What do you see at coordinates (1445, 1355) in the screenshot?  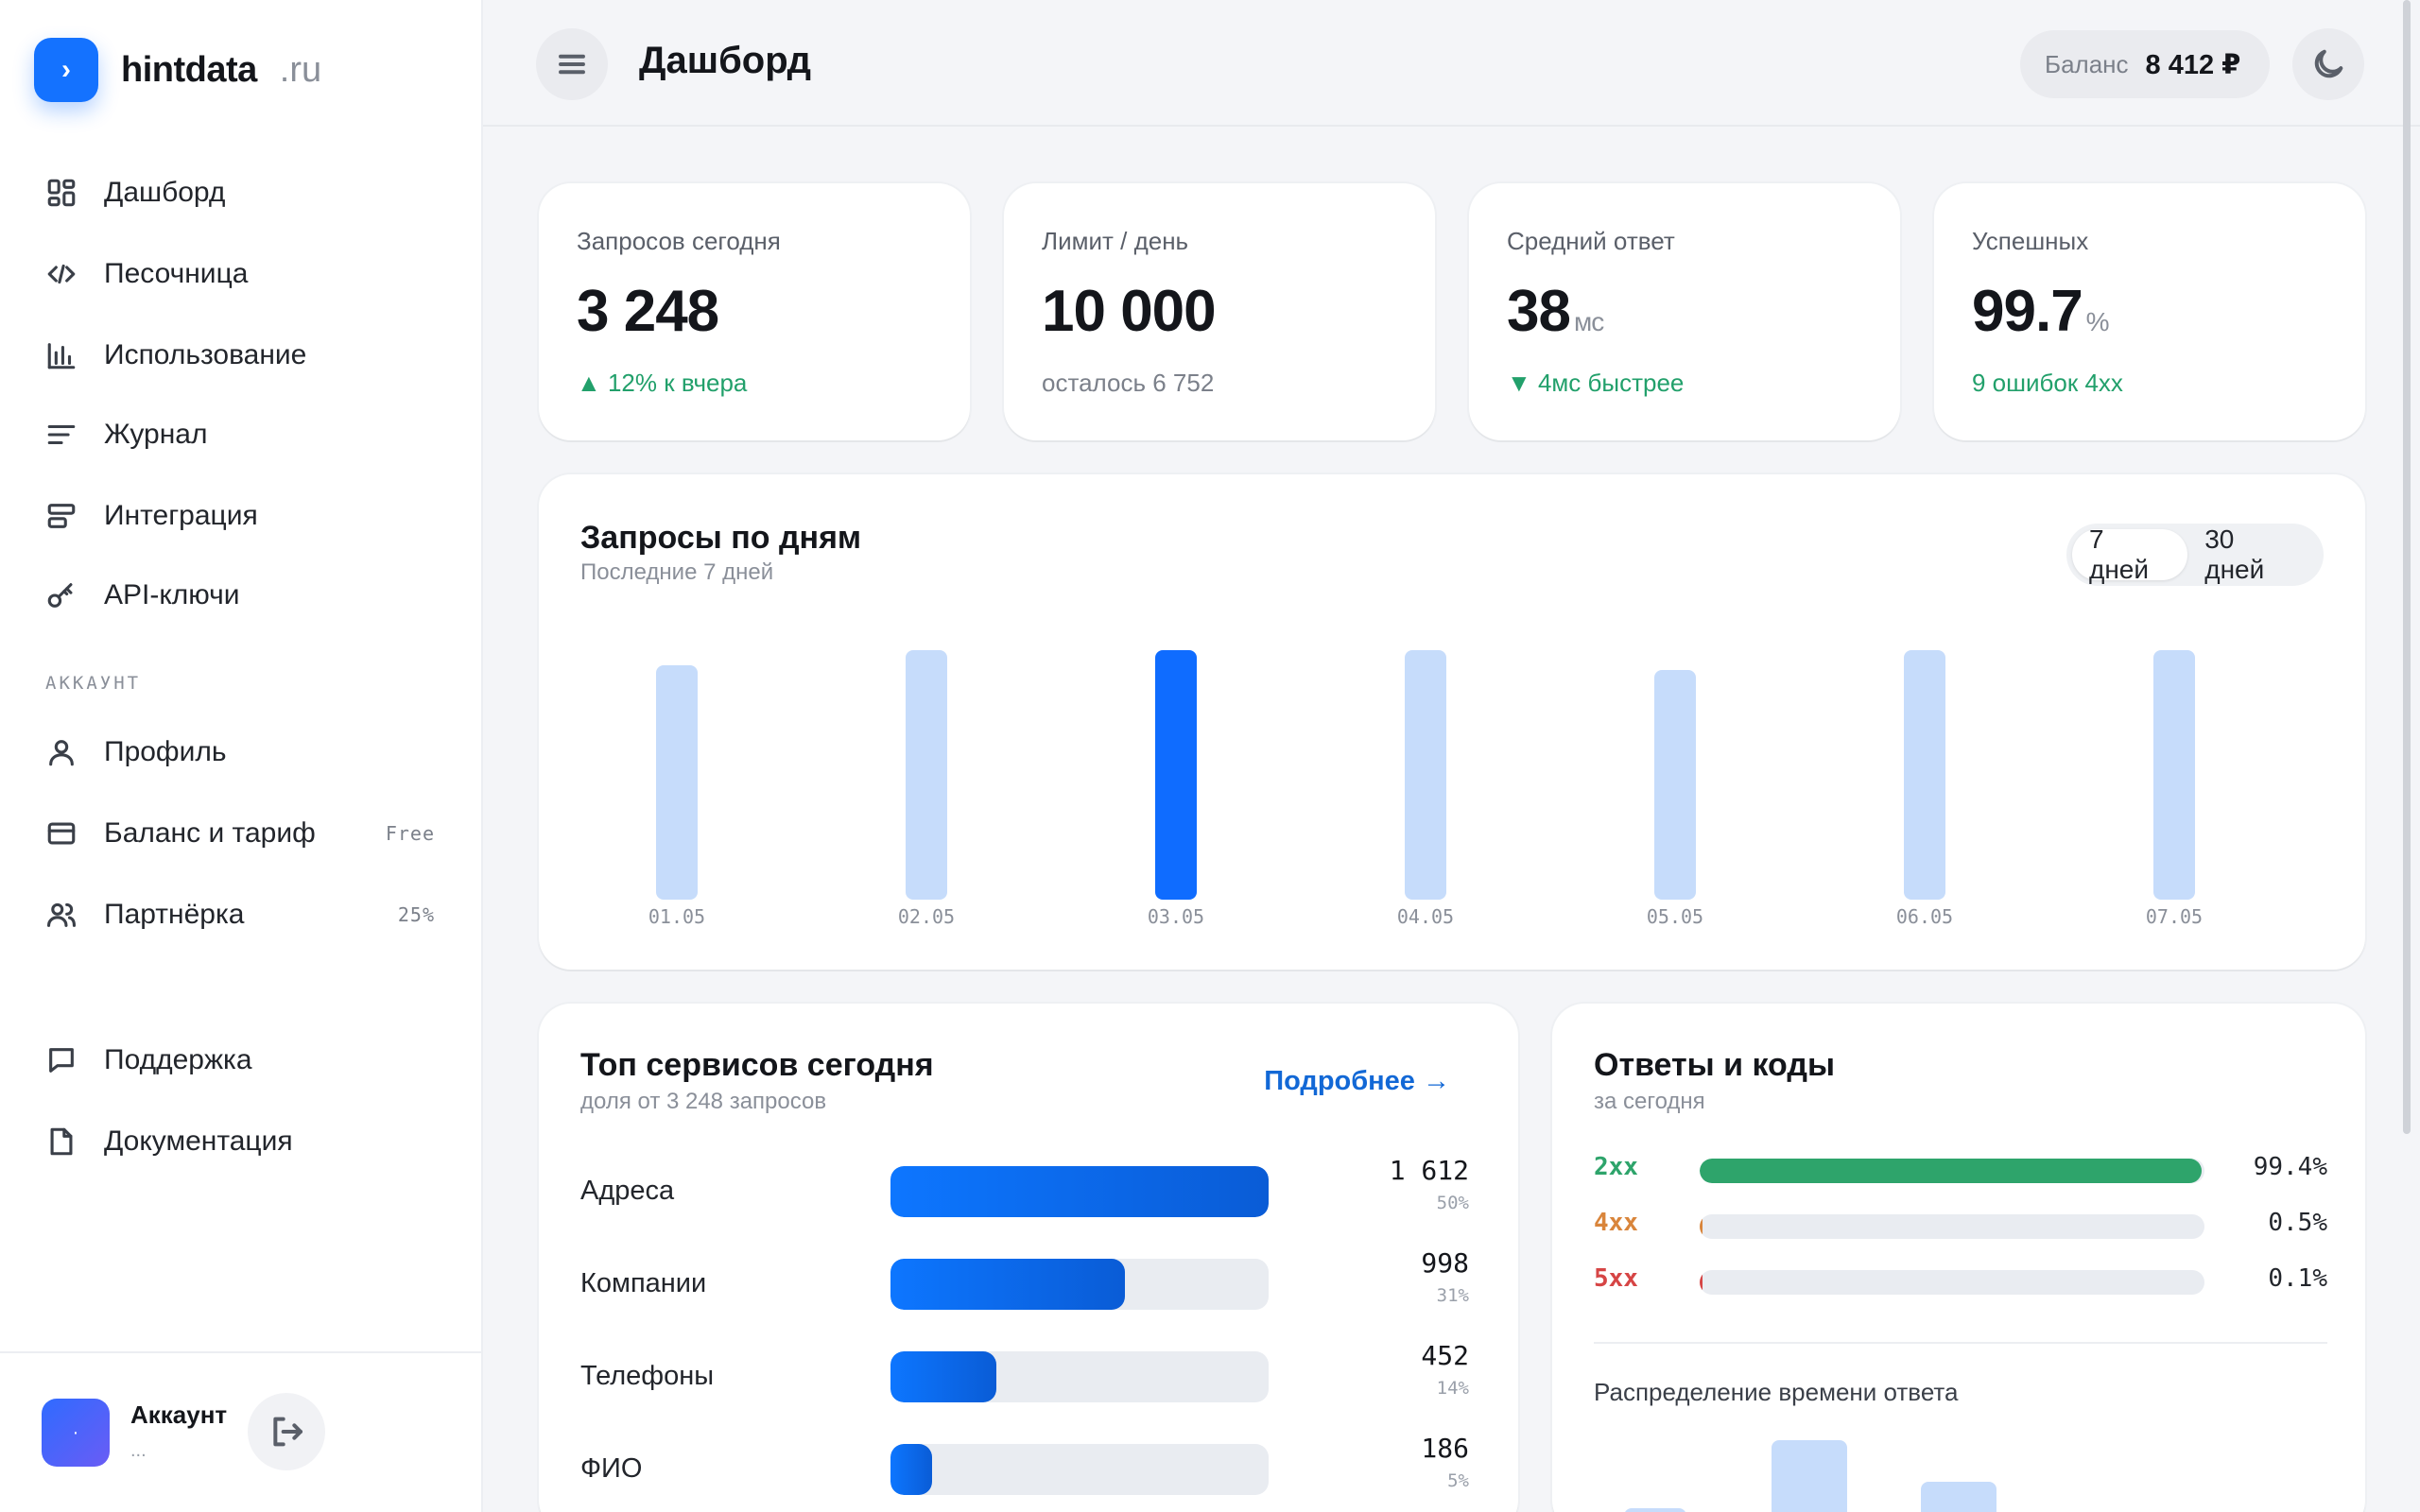 I see `service-count: 452` at bounding box center [1445, 1355].